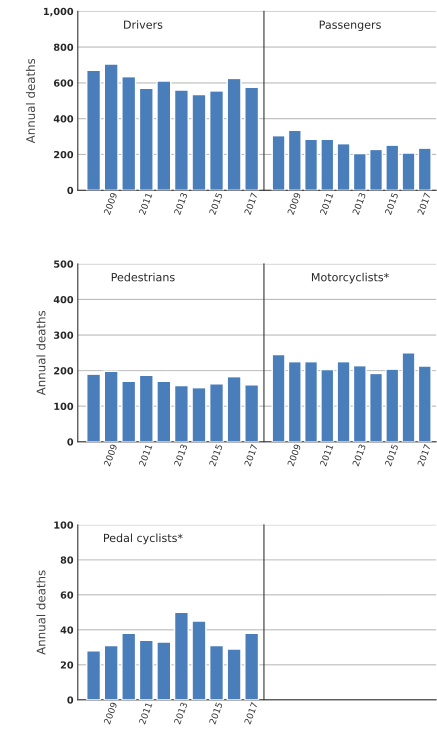 The height and width of the screenshot is (729, 437). Describe the element at coordinates (64, 335) in the screenshot. I see `y-tick-label: 300` at that location.